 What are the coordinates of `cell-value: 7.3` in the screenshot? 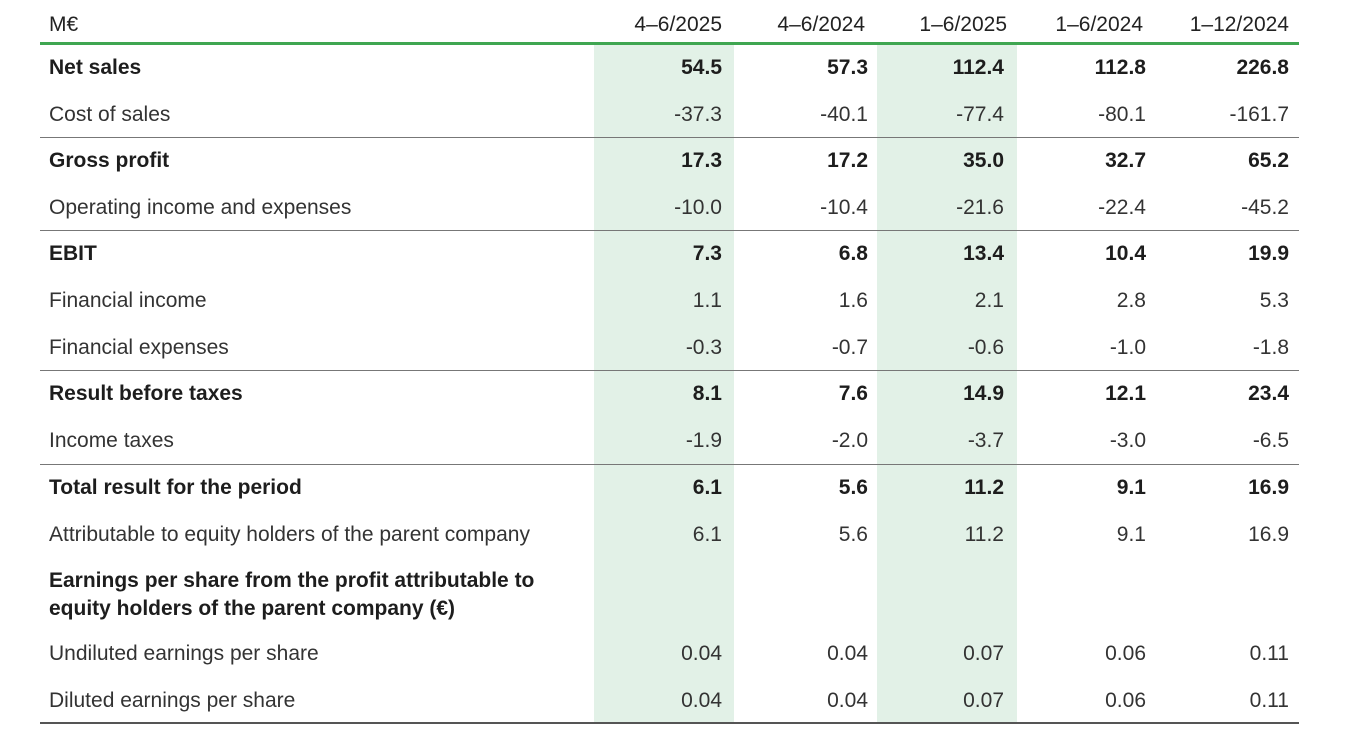 It's located at (707, 253).